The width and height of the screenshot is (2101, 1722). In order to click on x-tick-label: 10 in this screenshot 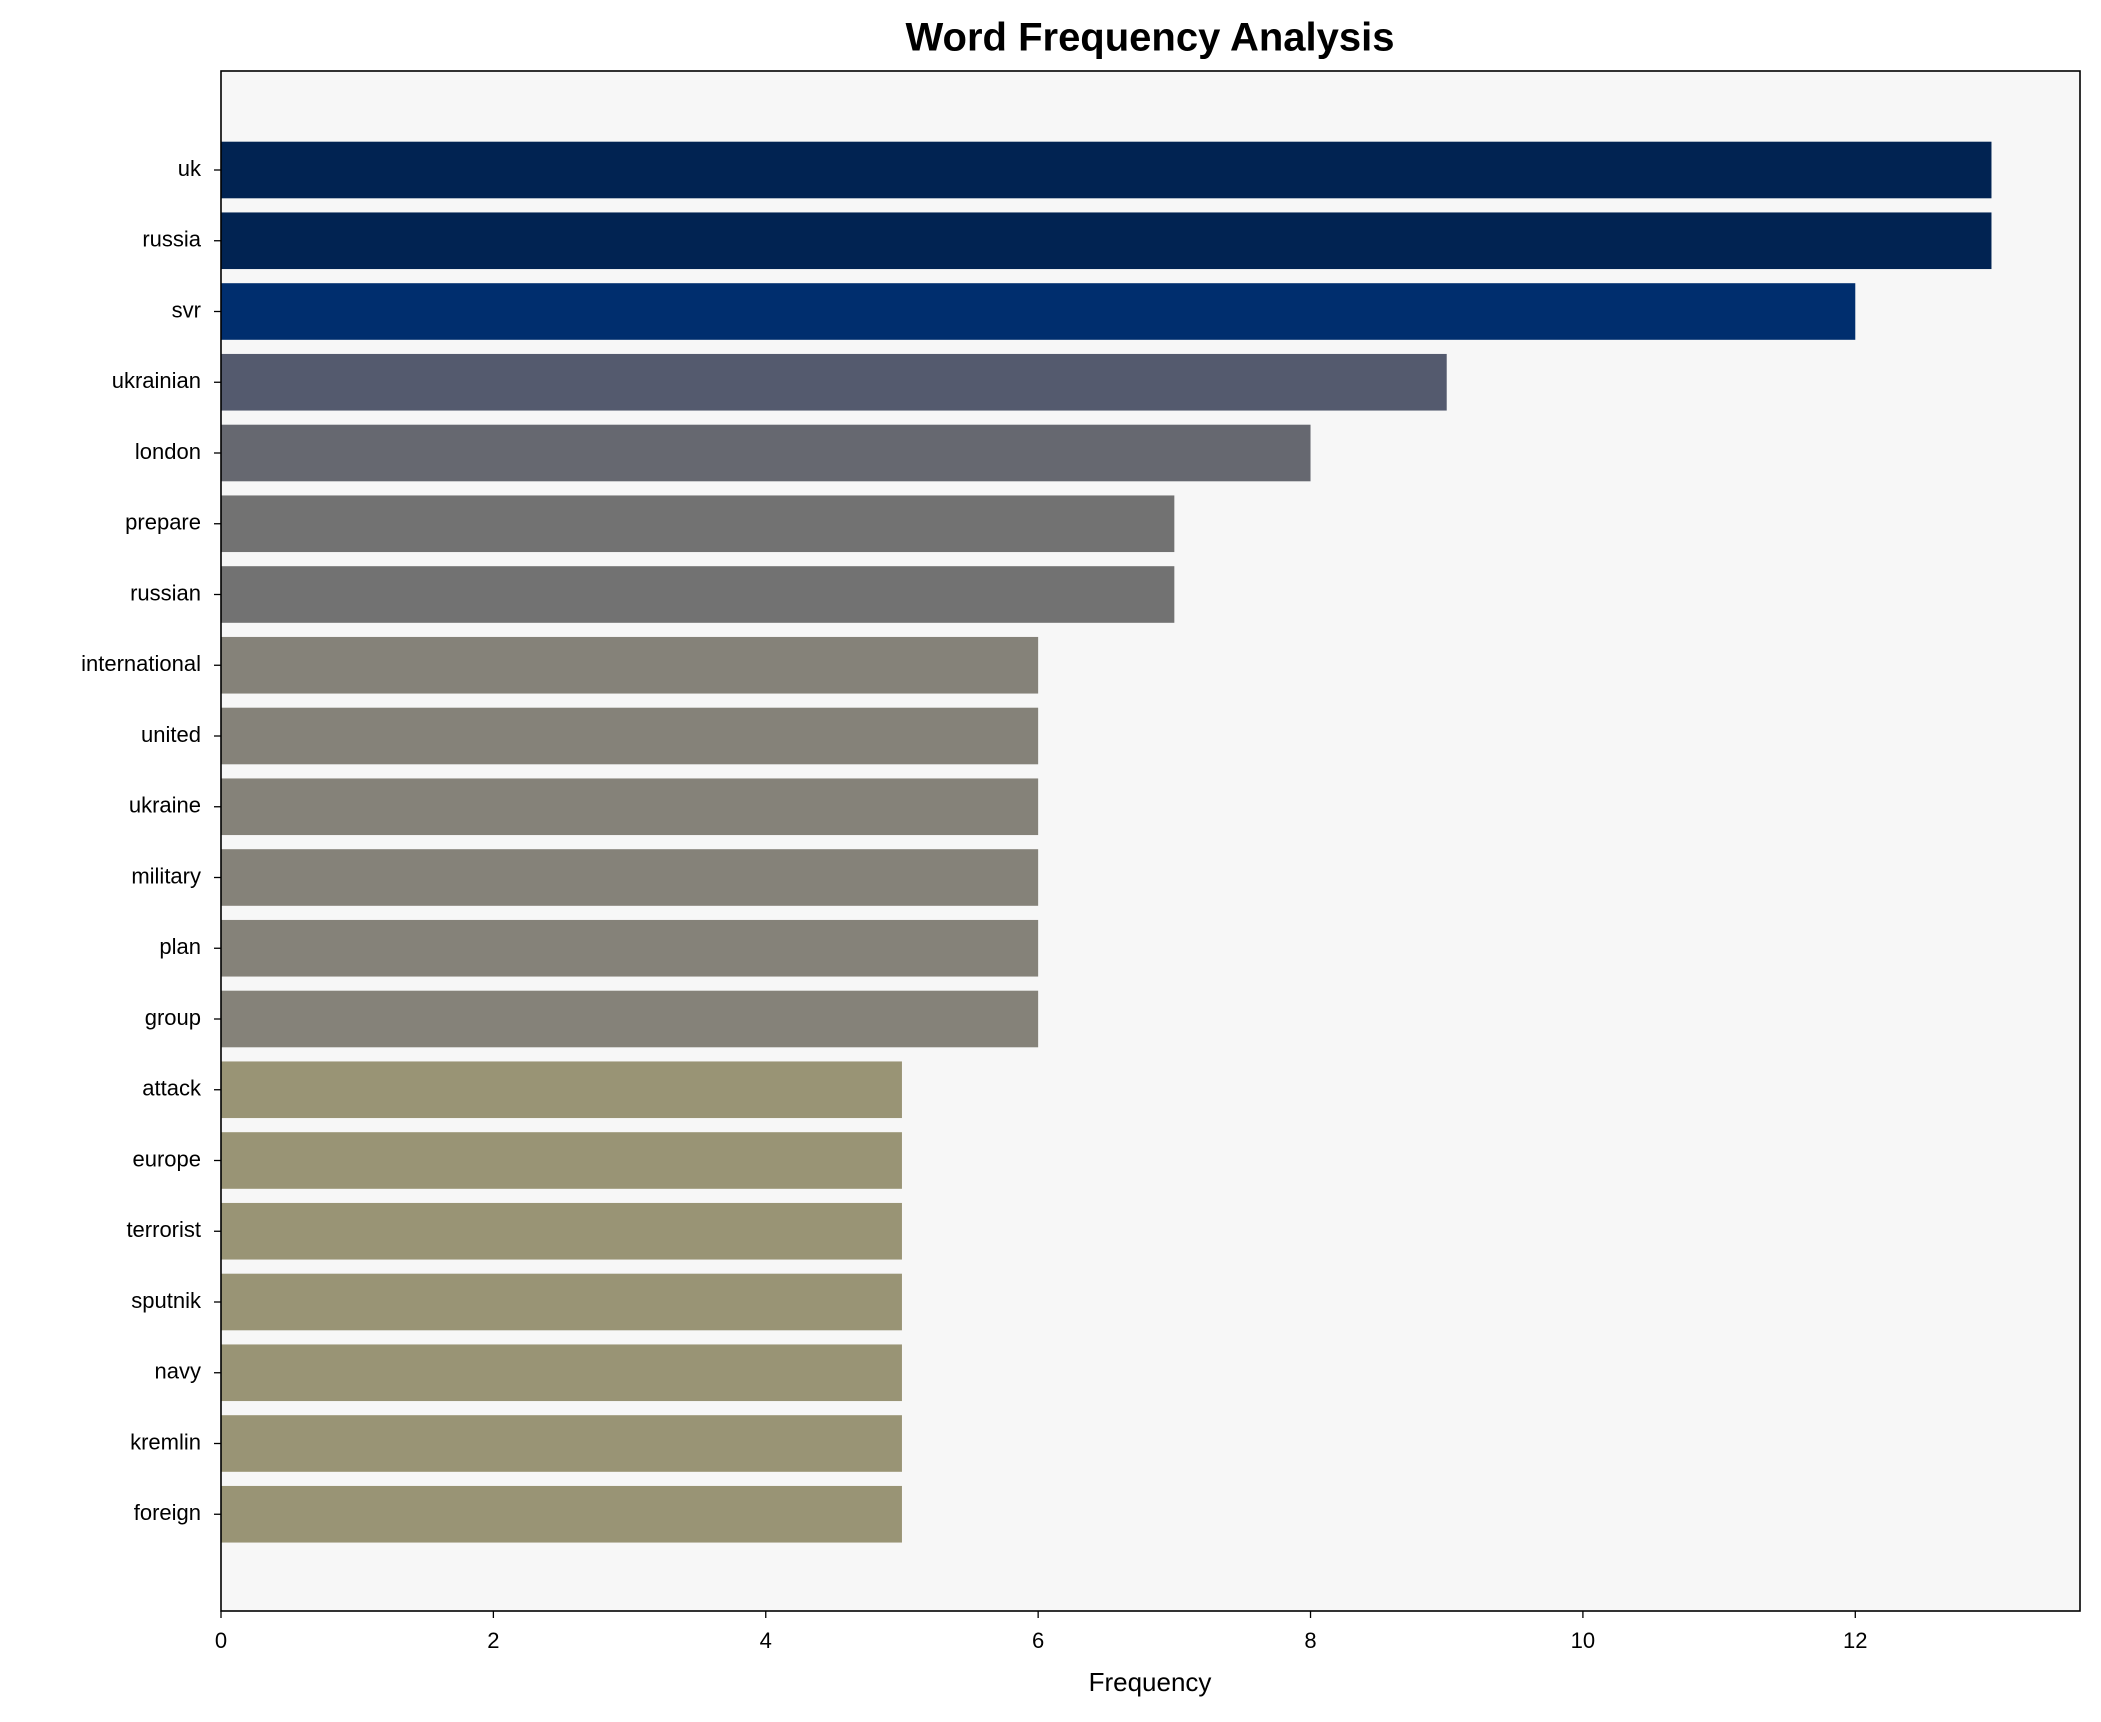, I will do `click(1583, 1640)`.